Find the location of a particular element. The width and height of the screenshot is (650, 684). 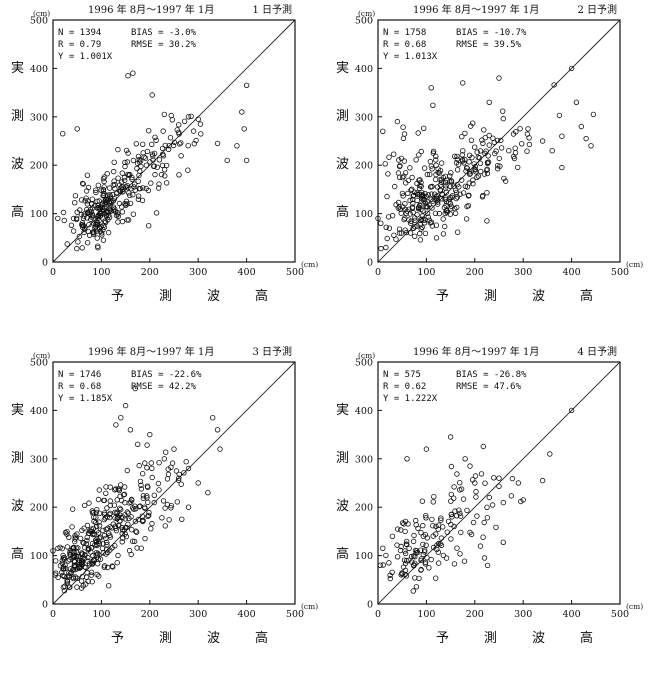

stat-bias: BIAS = -3.0% is located at coordinates (164, 33).